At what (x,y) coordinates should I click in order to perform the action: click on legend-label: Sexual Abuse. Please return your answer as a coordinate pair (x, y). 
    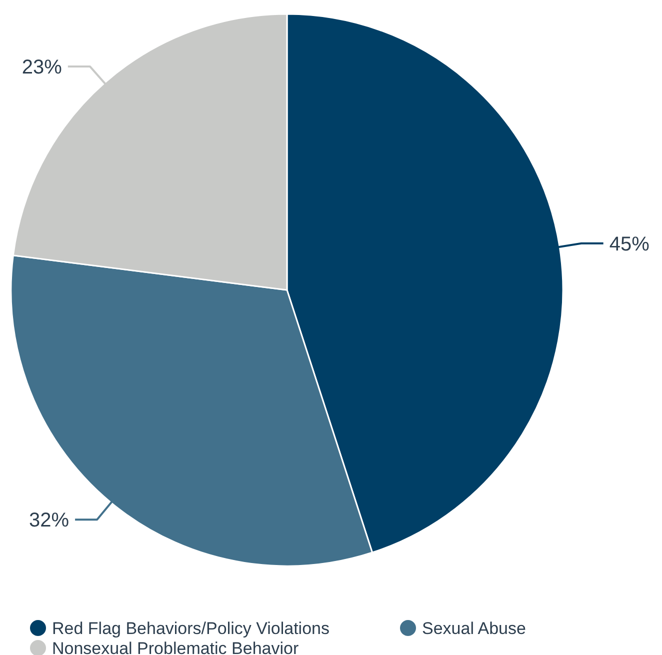
    Looking at the image, I should click on (474, 628).